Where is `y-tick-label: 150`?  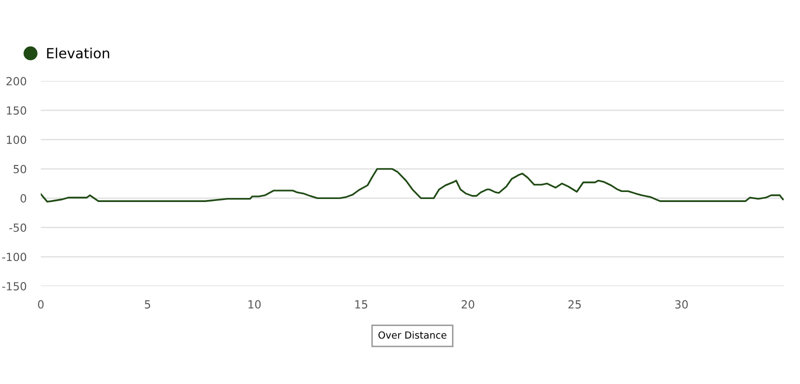 y-tick-label: 150 is located at coordinates (16, 110).